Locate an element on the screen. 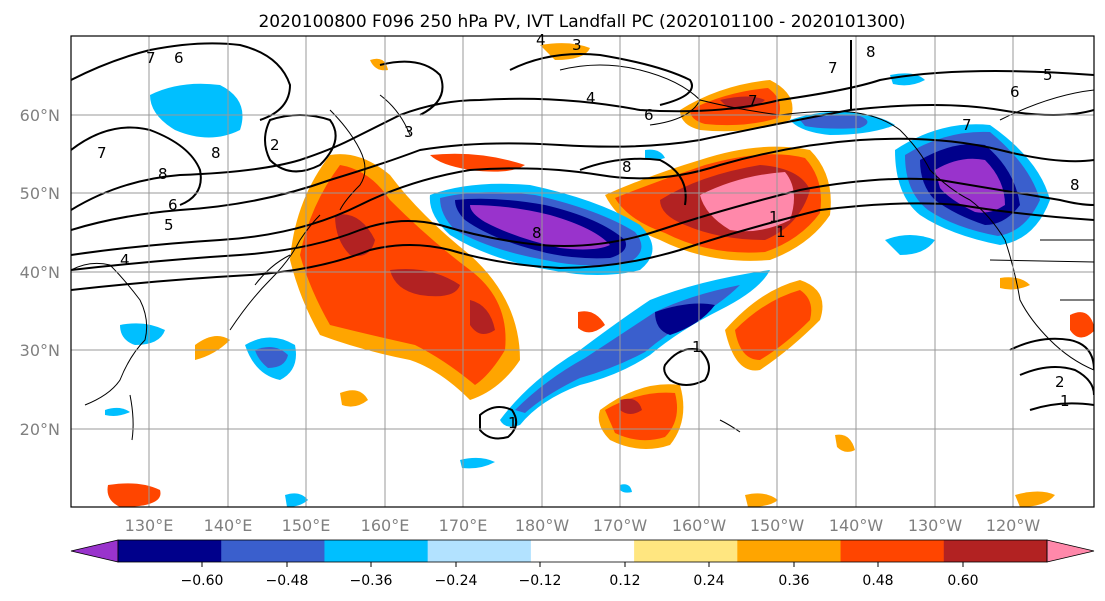 The height and width of the screenshot is (601, 1105). negative-anomaly-jet-entrance is located at coordinates (541, 229).